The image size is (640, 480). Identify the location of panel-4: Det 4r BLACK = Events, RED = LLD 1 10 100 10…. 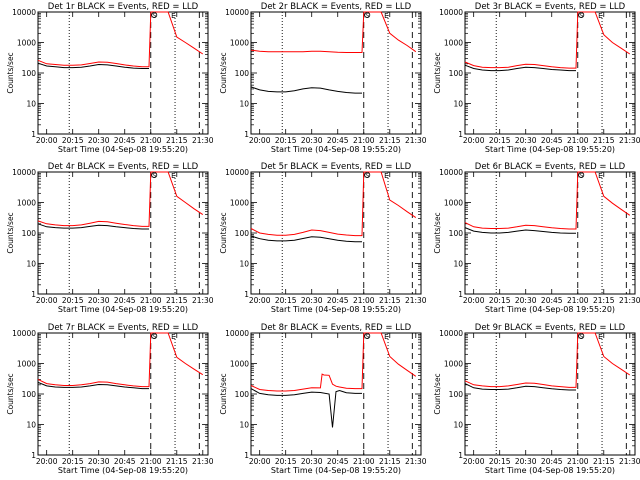
(110, 238).